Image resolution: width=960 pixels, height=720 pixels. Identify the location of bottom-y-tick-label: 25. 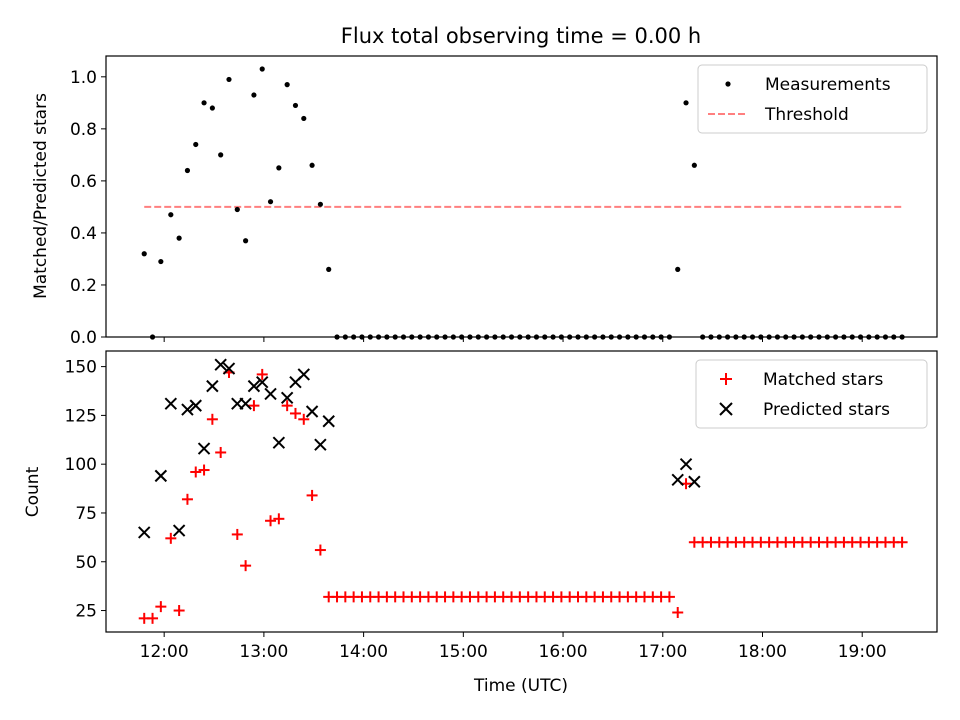
(86, 612).